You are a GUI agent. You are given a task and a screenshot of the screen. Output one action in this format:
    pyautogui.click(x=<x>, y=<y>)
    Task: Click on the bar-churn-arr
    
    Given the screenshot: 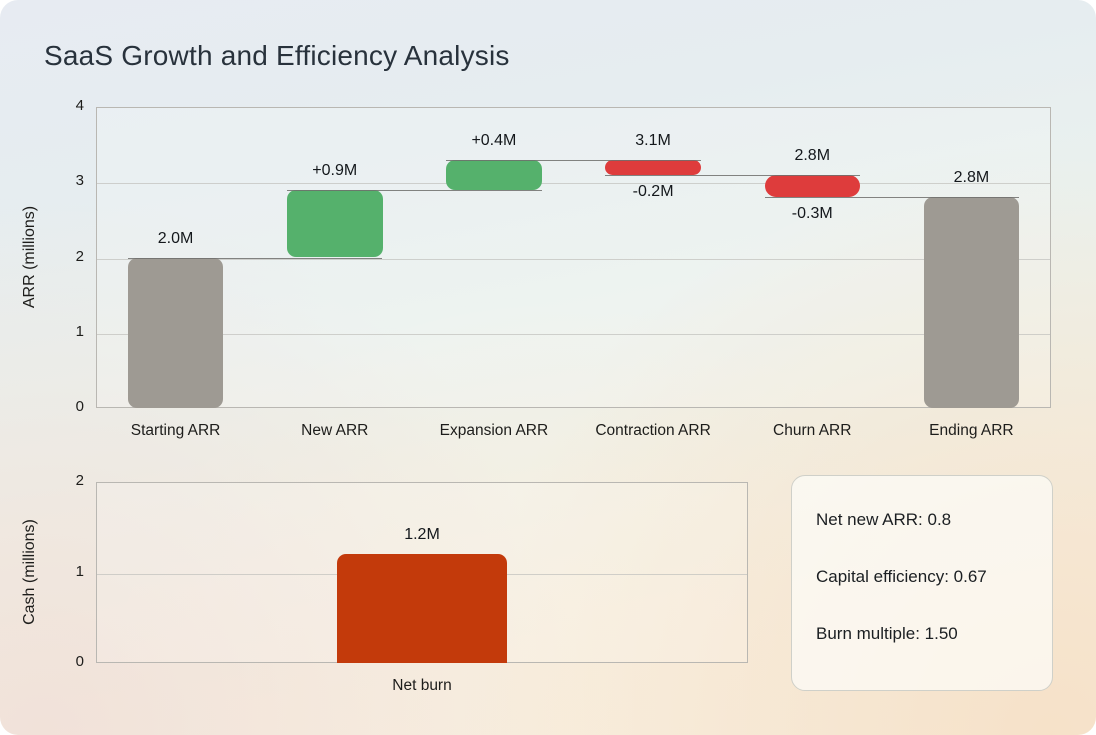 What is the action you would take?
    pyautogui.click(x=812, y=186)
    